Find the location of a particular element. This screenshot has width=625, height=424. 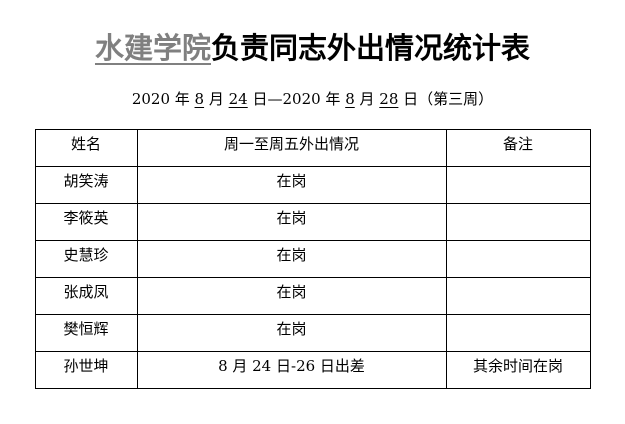

col-header-name: 姓名 is located at coordinates (86, 148).